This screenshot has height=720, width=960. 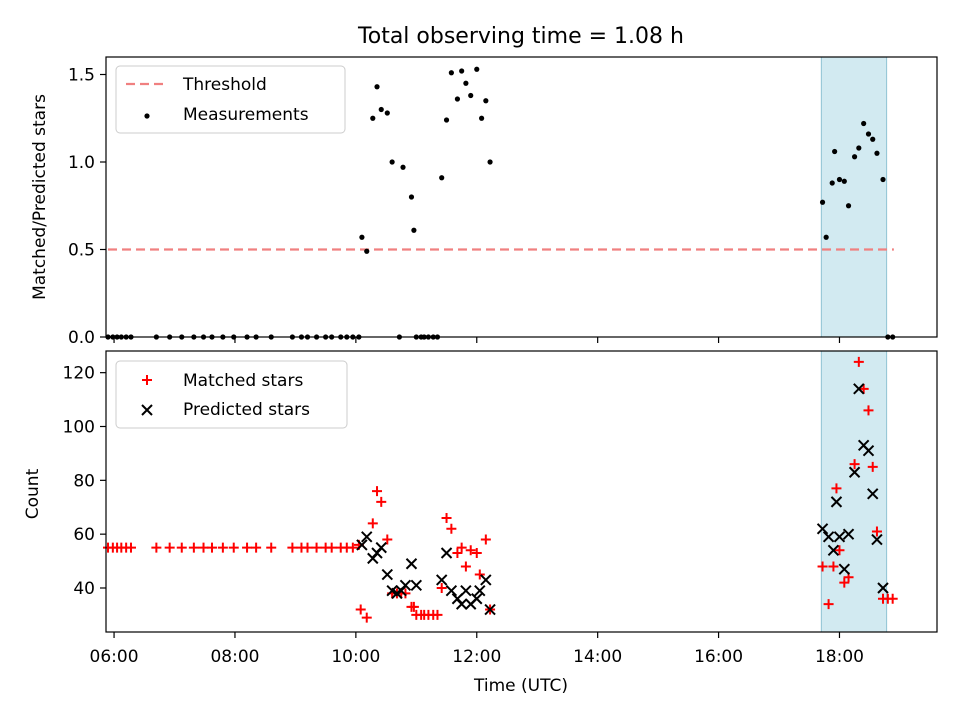 I want to click on ratio-y-tick-label: 0.0, so click(x=81, y=338).